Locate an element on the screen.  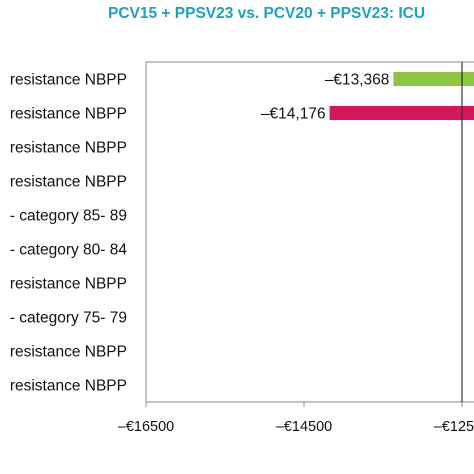
data-label: –€13,368 is located at coordinates (357, 80).